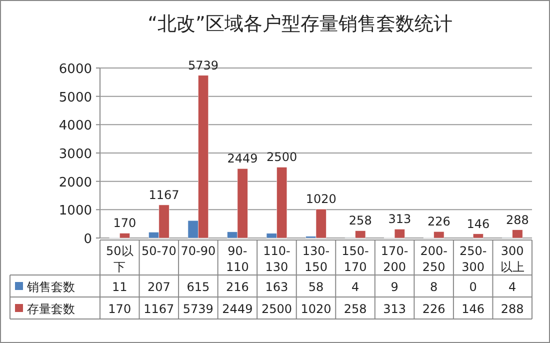 This screenshot has height=343, width=550. Describe the element at coordinates (198, 287) in the screenshot. I see `data-label: 615` at that location.